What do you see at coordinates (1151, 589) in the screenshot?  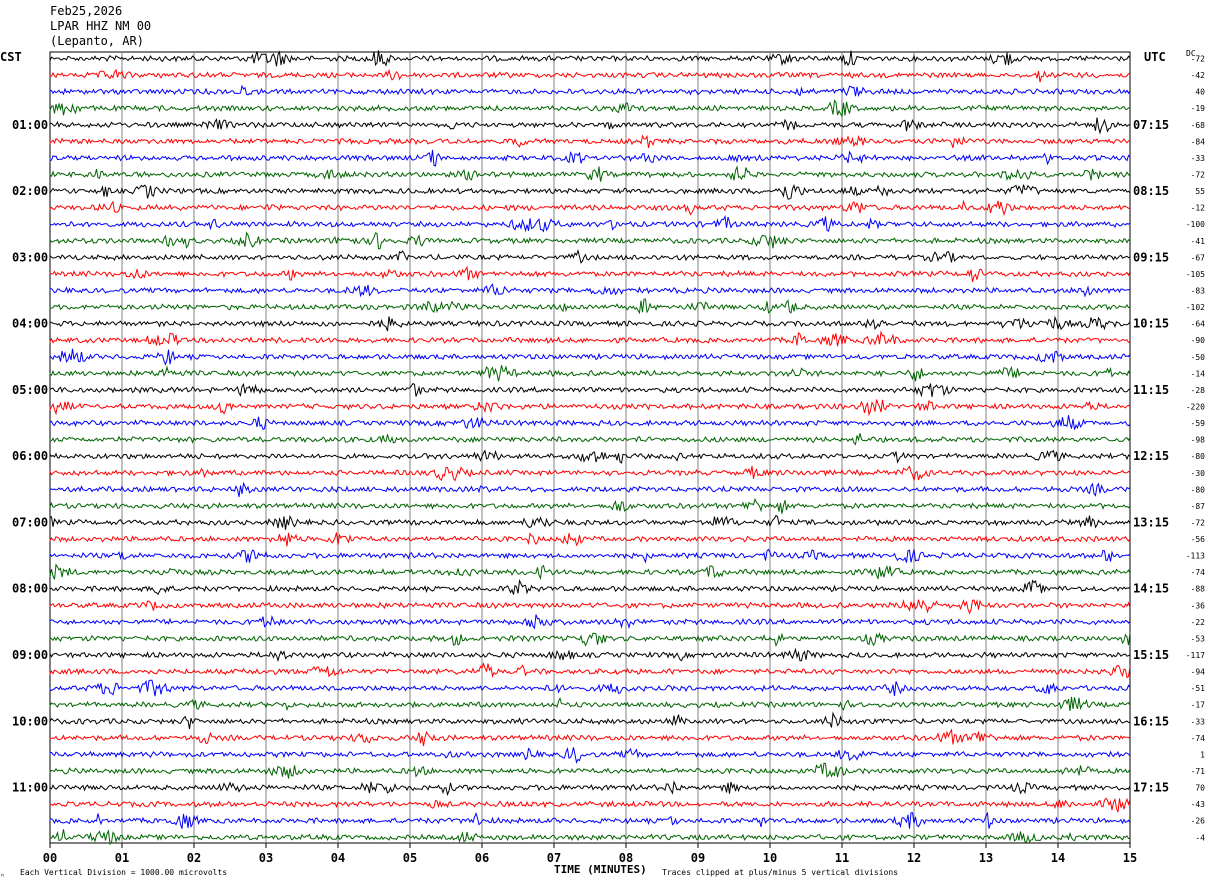 I see `utc-hour-label: 14:15` at bounding box center [1151, 589].